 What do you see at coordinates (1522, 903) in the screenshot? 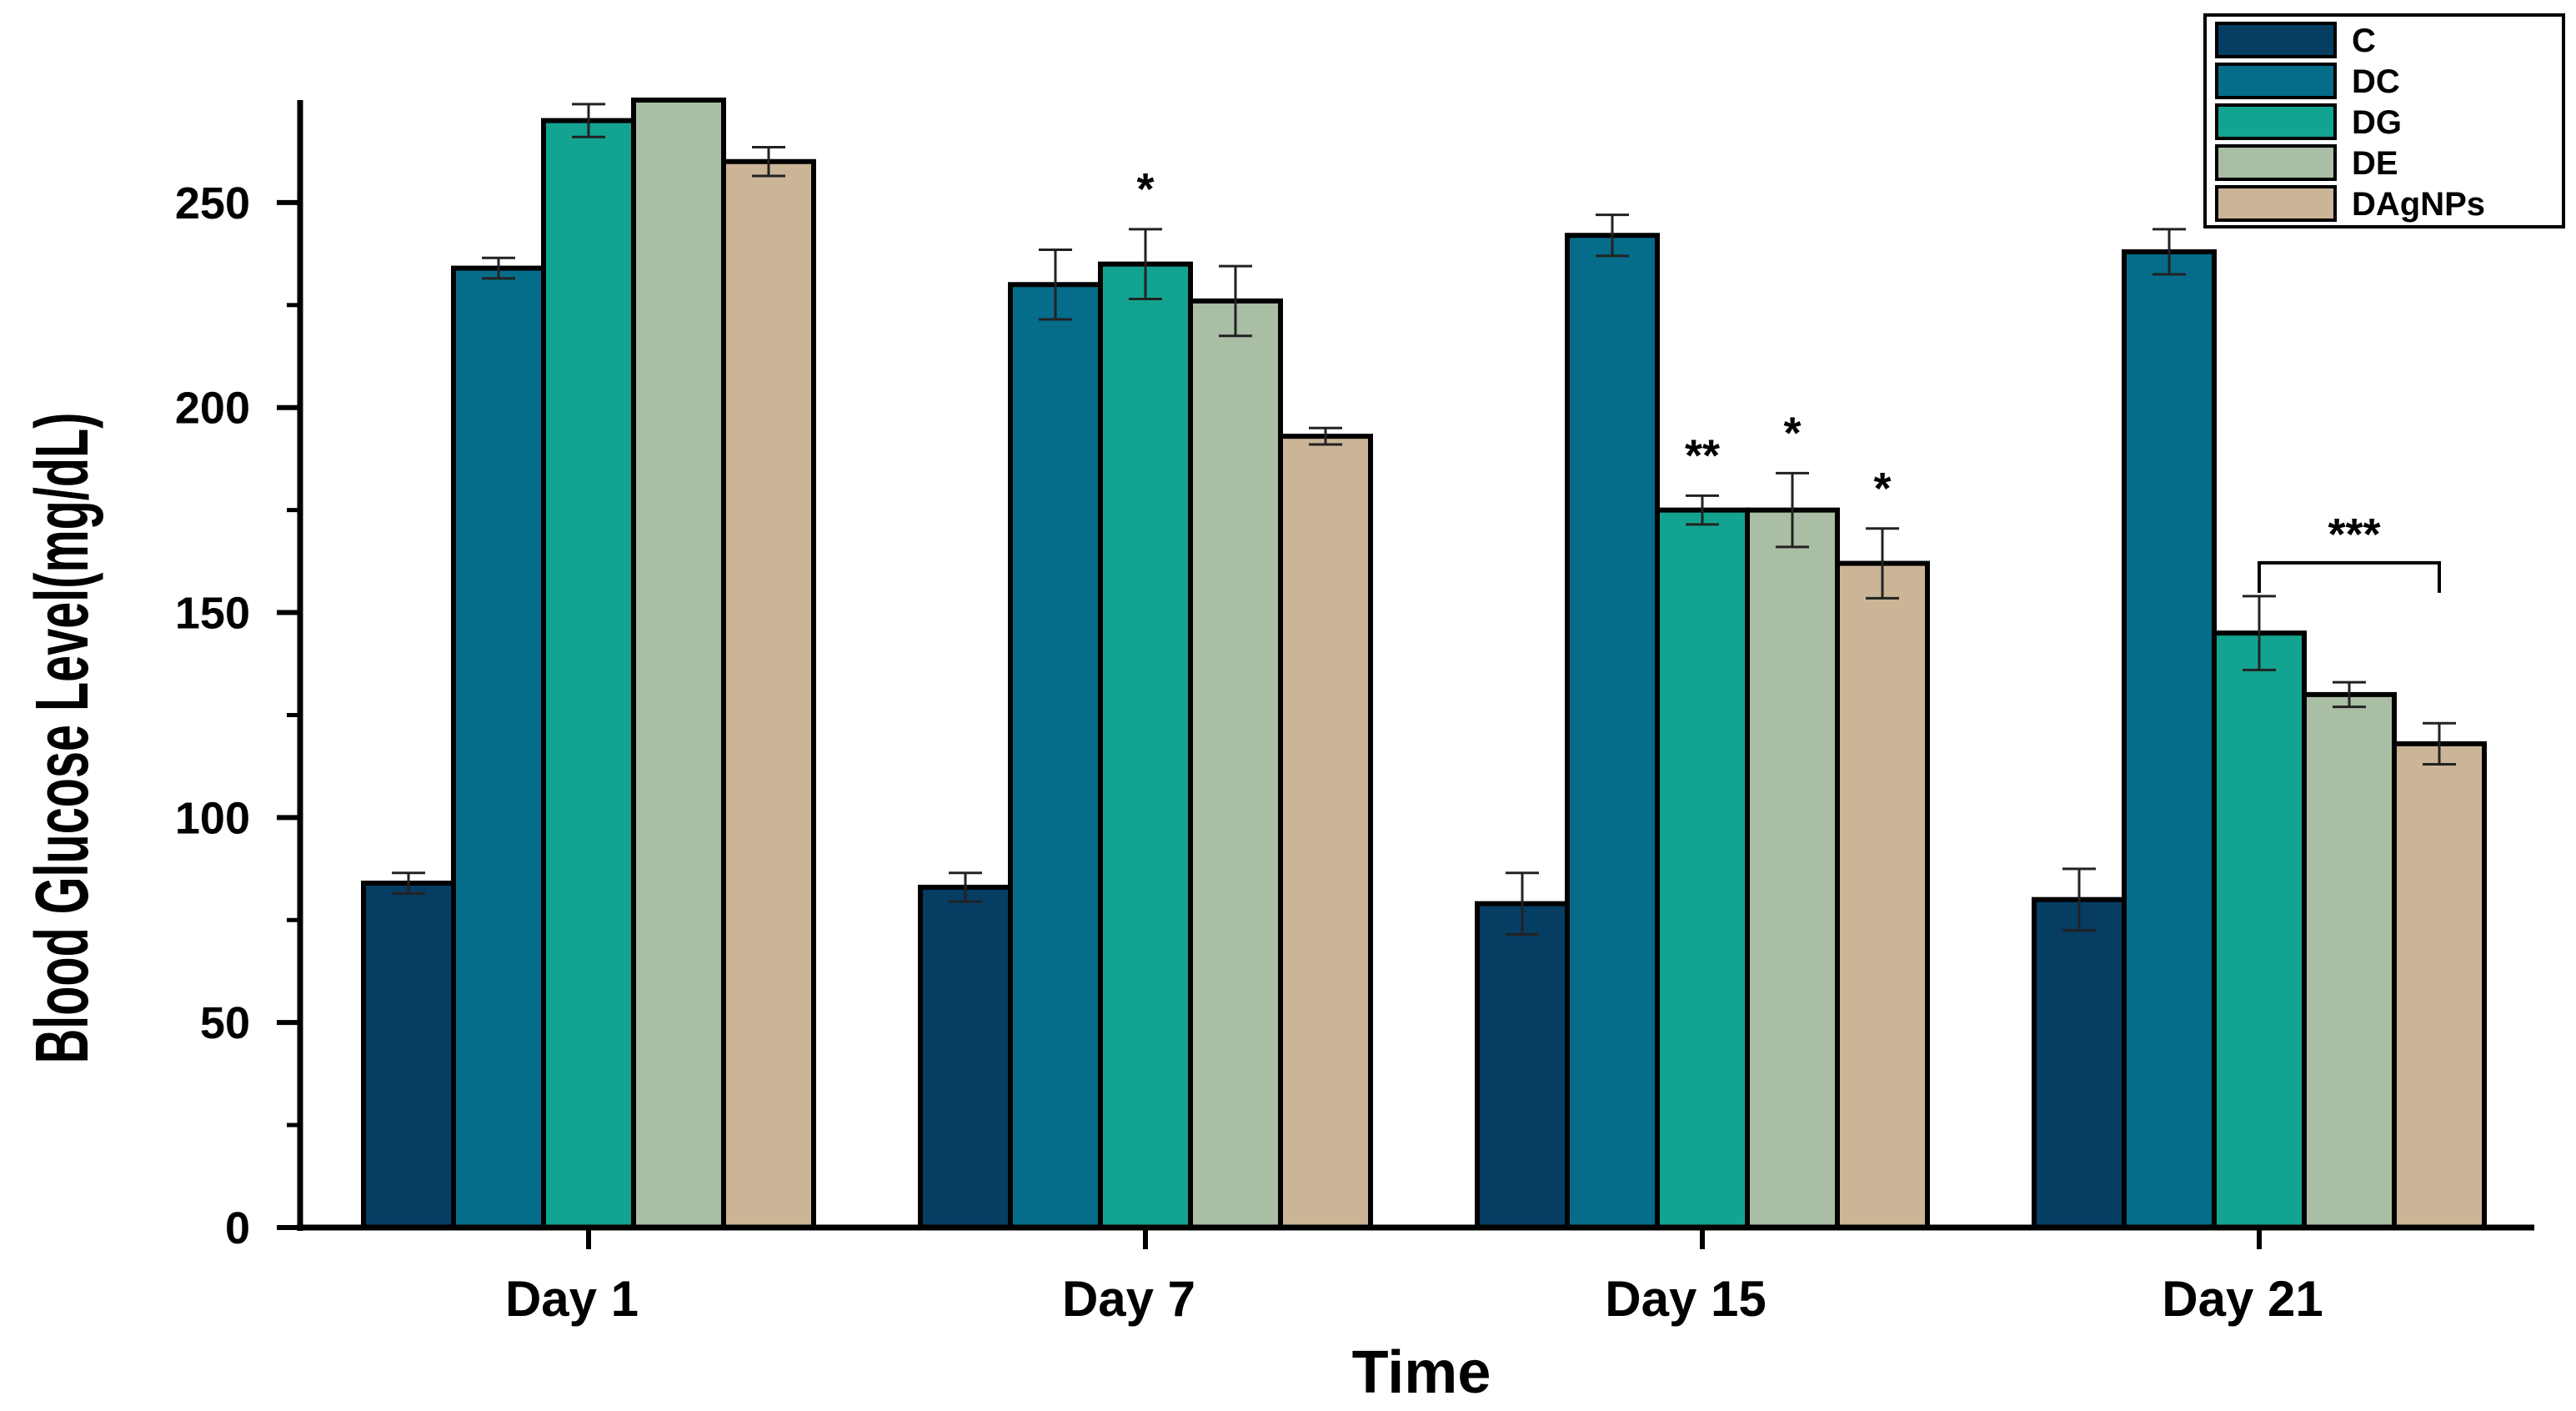
I see `error-bar-day-15-c` at bounding box center [1522, 903].